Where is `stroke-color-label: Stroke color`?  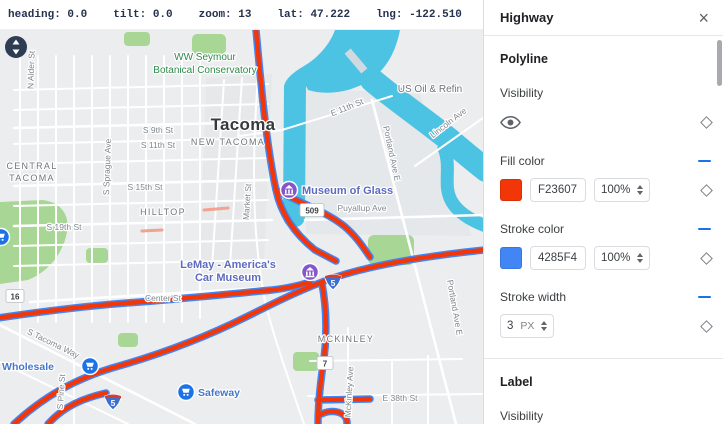 stroke-color-label: Stroke color is located at coordinates (532, 229).